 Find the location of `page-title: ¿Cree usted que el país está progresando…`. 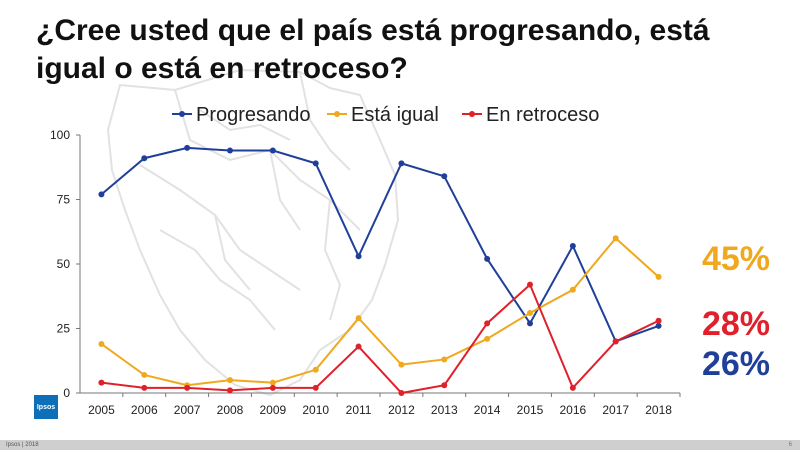

page-title: ¿Cree usted que el país está progresando… is located at coordinates (373, 49).